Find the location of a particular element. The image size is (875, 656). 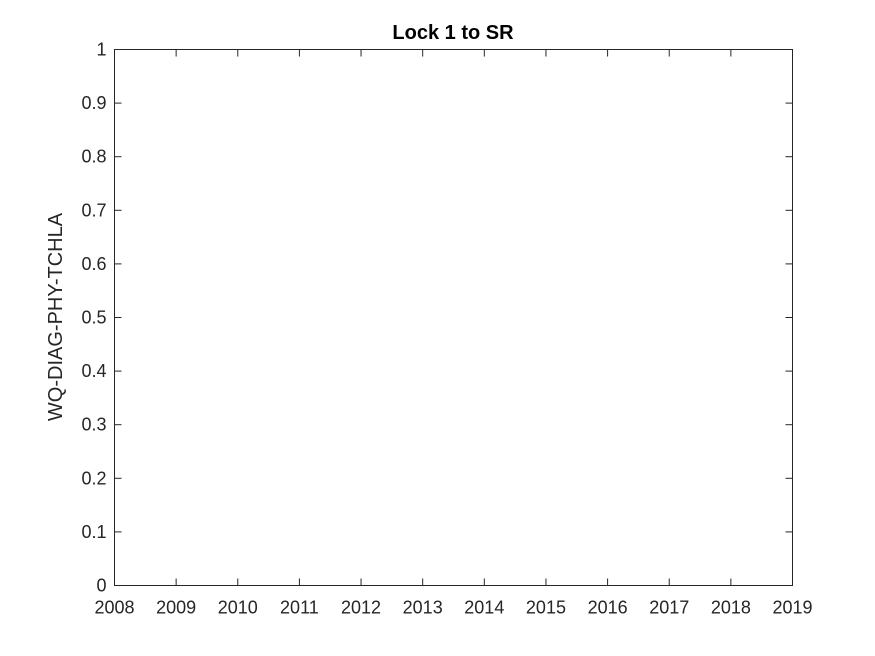

x-tick-label: 2008 is located at coordinates (114, 608).